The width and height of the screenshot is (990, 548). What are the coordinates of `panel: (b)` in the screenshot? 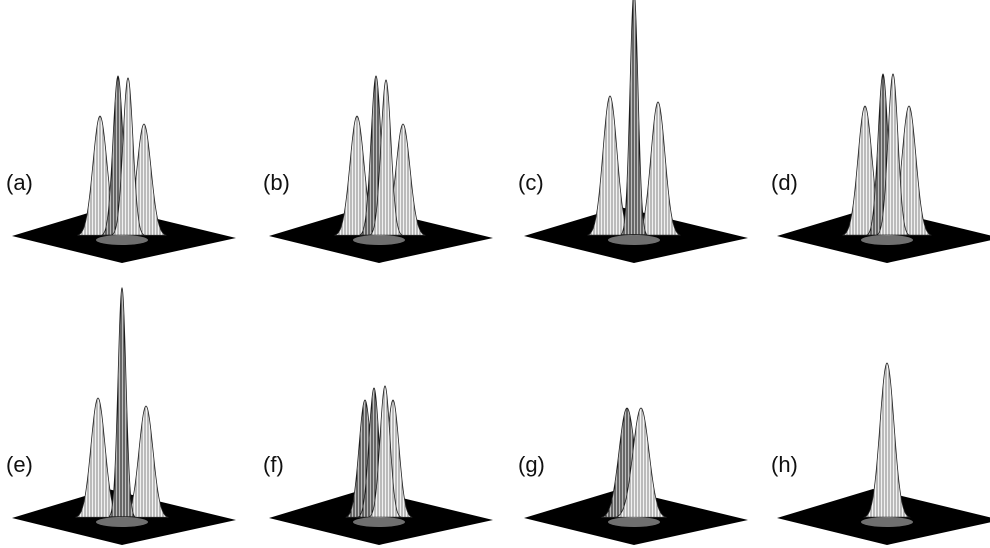 It's located at (378, 169).